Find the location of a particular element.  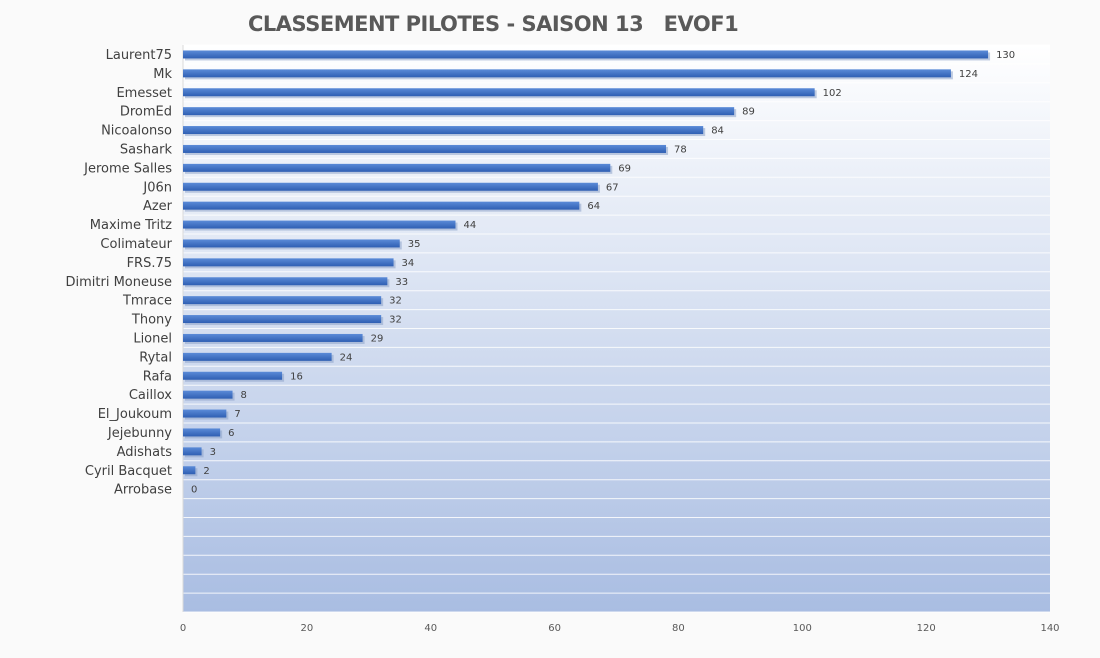

data-label: 29 is located at coordinates (377, 338).